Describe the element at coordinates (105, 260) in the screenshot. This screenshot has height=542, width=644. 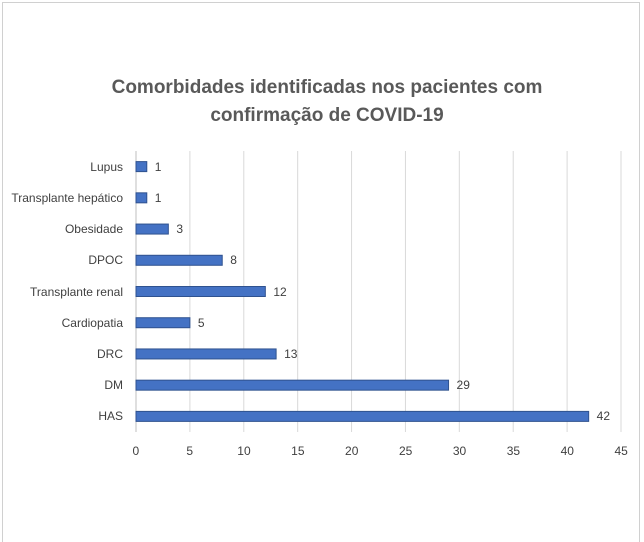
I see `y-tick-label: DPOC` at that location.